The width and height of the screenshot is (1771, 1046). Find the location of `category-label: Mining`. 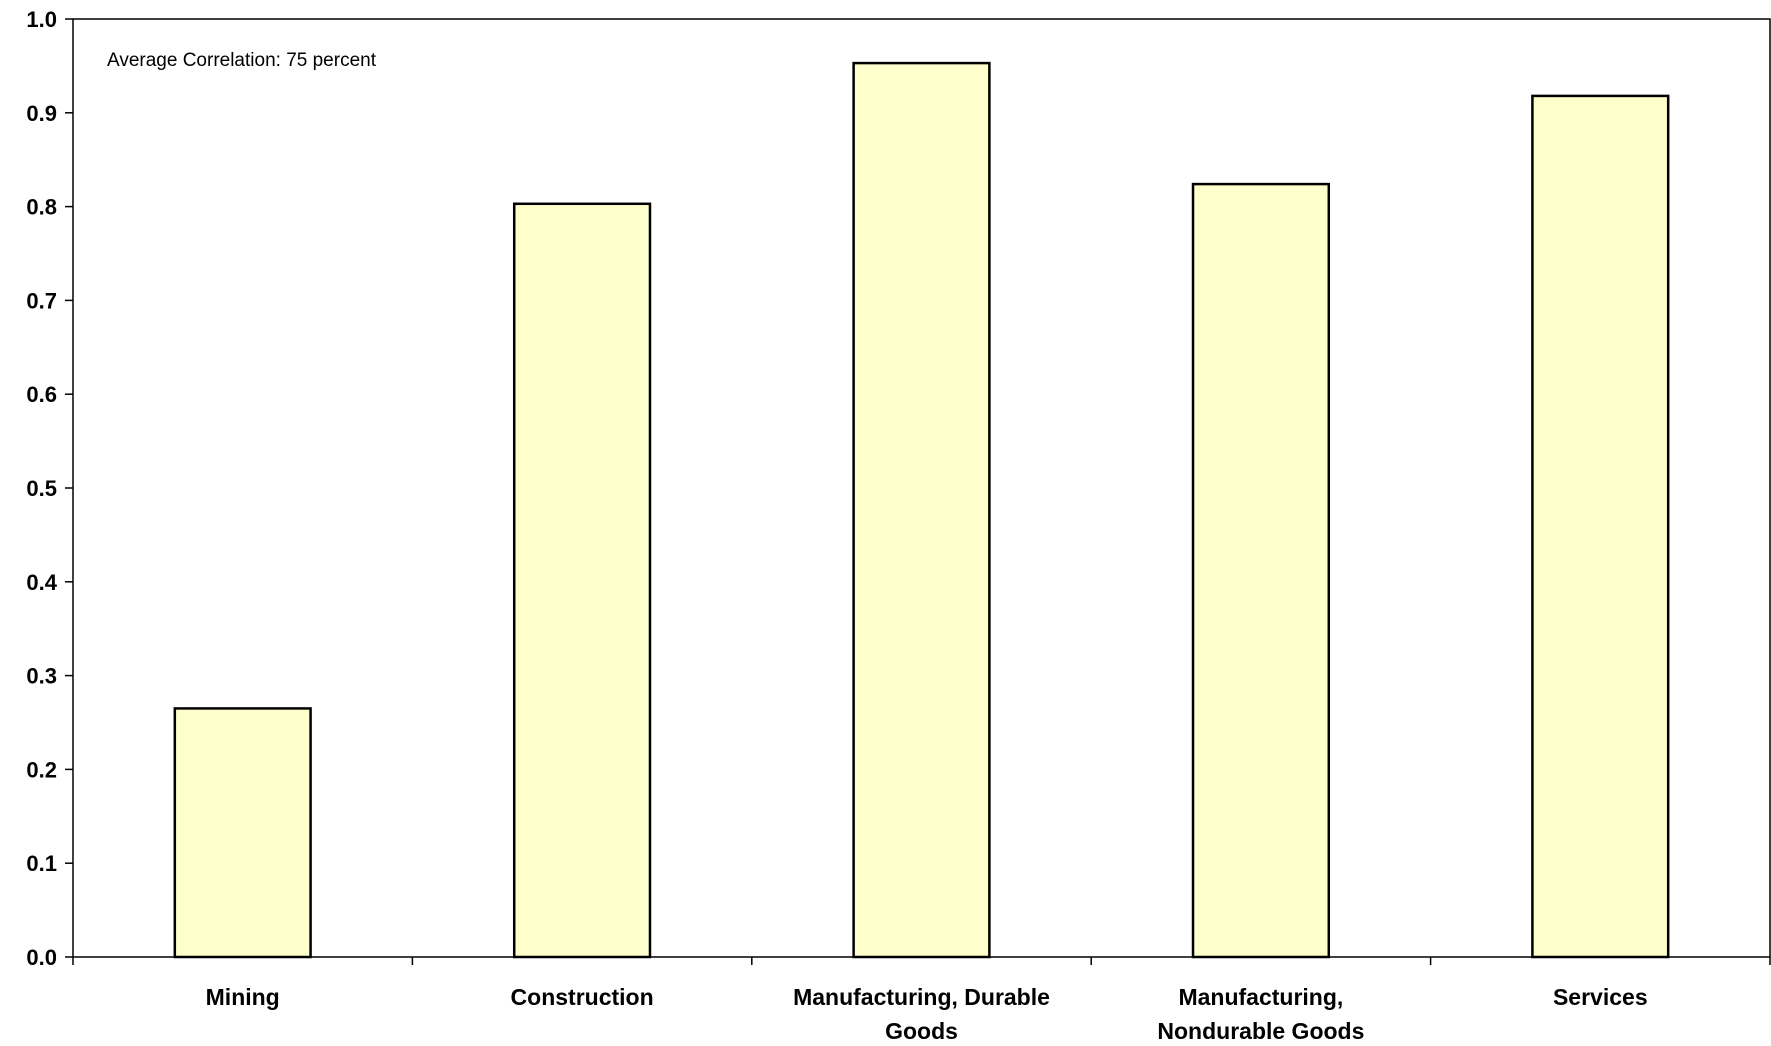

category-label: Mining is located at coordinates (243, 997).